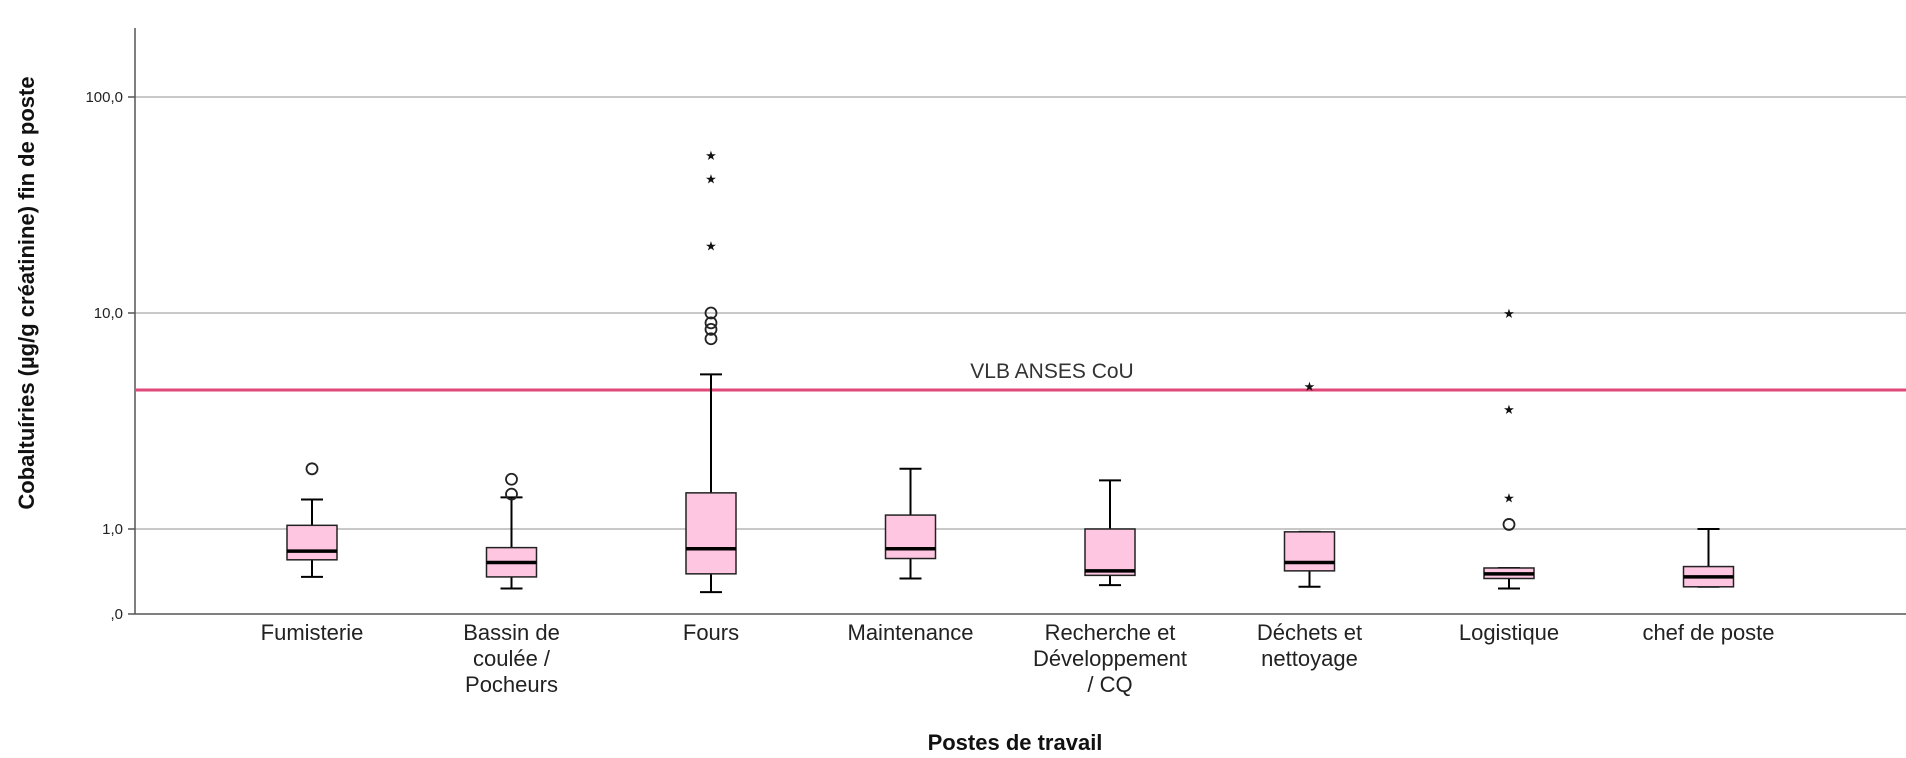  Describe the element at coordinates (1309, 484) in the screenshot. I see `box-group: ★` at that location.